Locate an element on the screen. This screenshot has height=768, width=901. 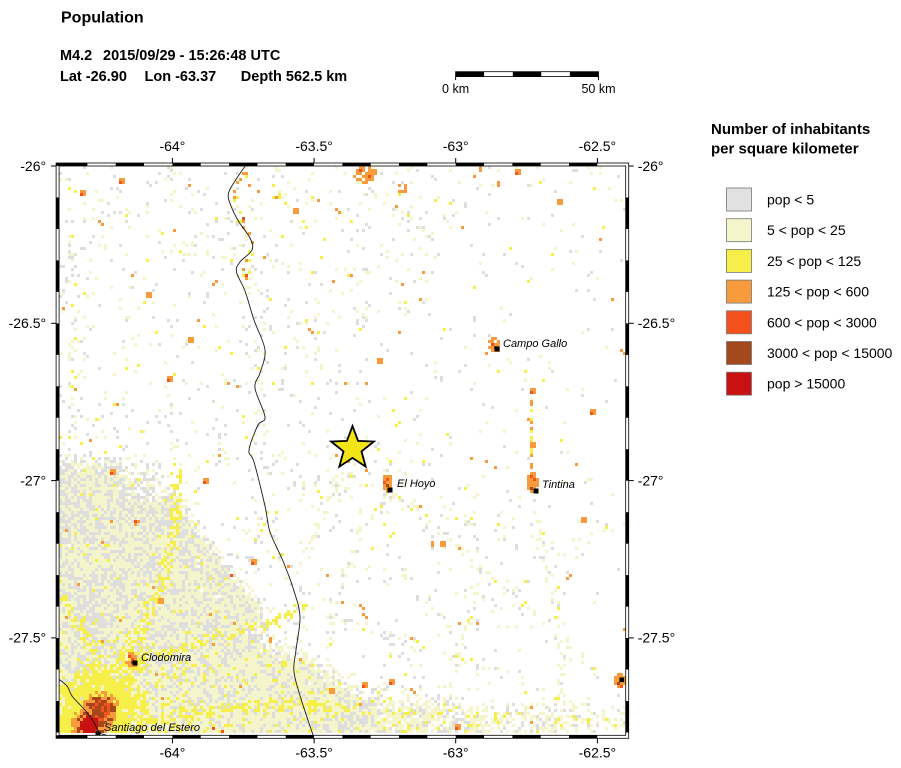
svg-text: pop > 15000 is located at coordinates (806, 384).